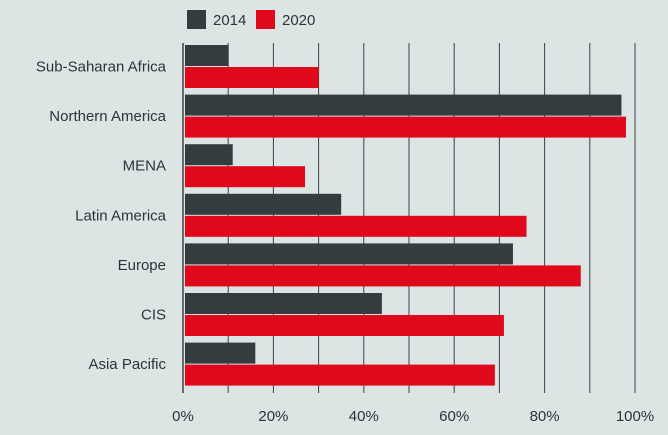  Describe the element at coordinates (107, 116) in the screenshot. I see `category-label: Northern America` at that location.